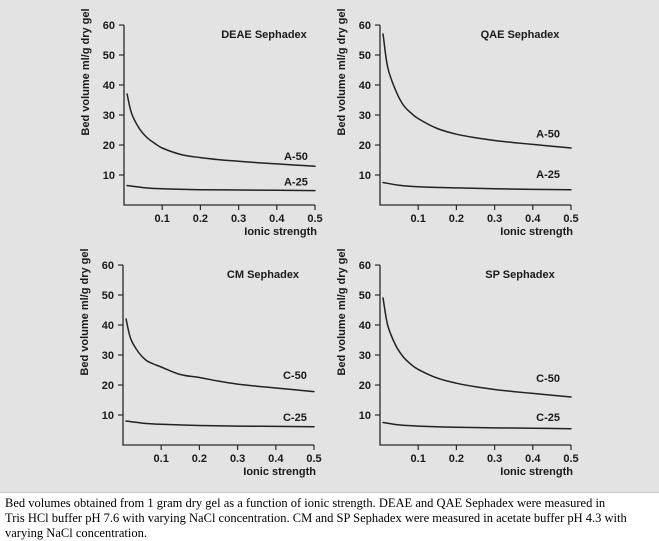 This screenshot has height=541, width=659. I want to click on panel-title: CM Sephadex, so click(263, 275).